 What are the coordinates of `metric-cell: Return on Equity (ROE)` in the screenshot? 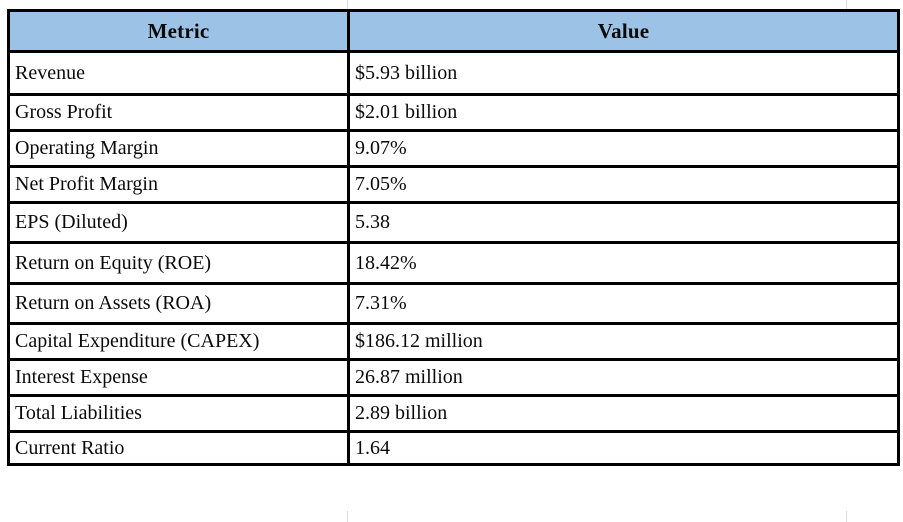 It's located at (178, 263).